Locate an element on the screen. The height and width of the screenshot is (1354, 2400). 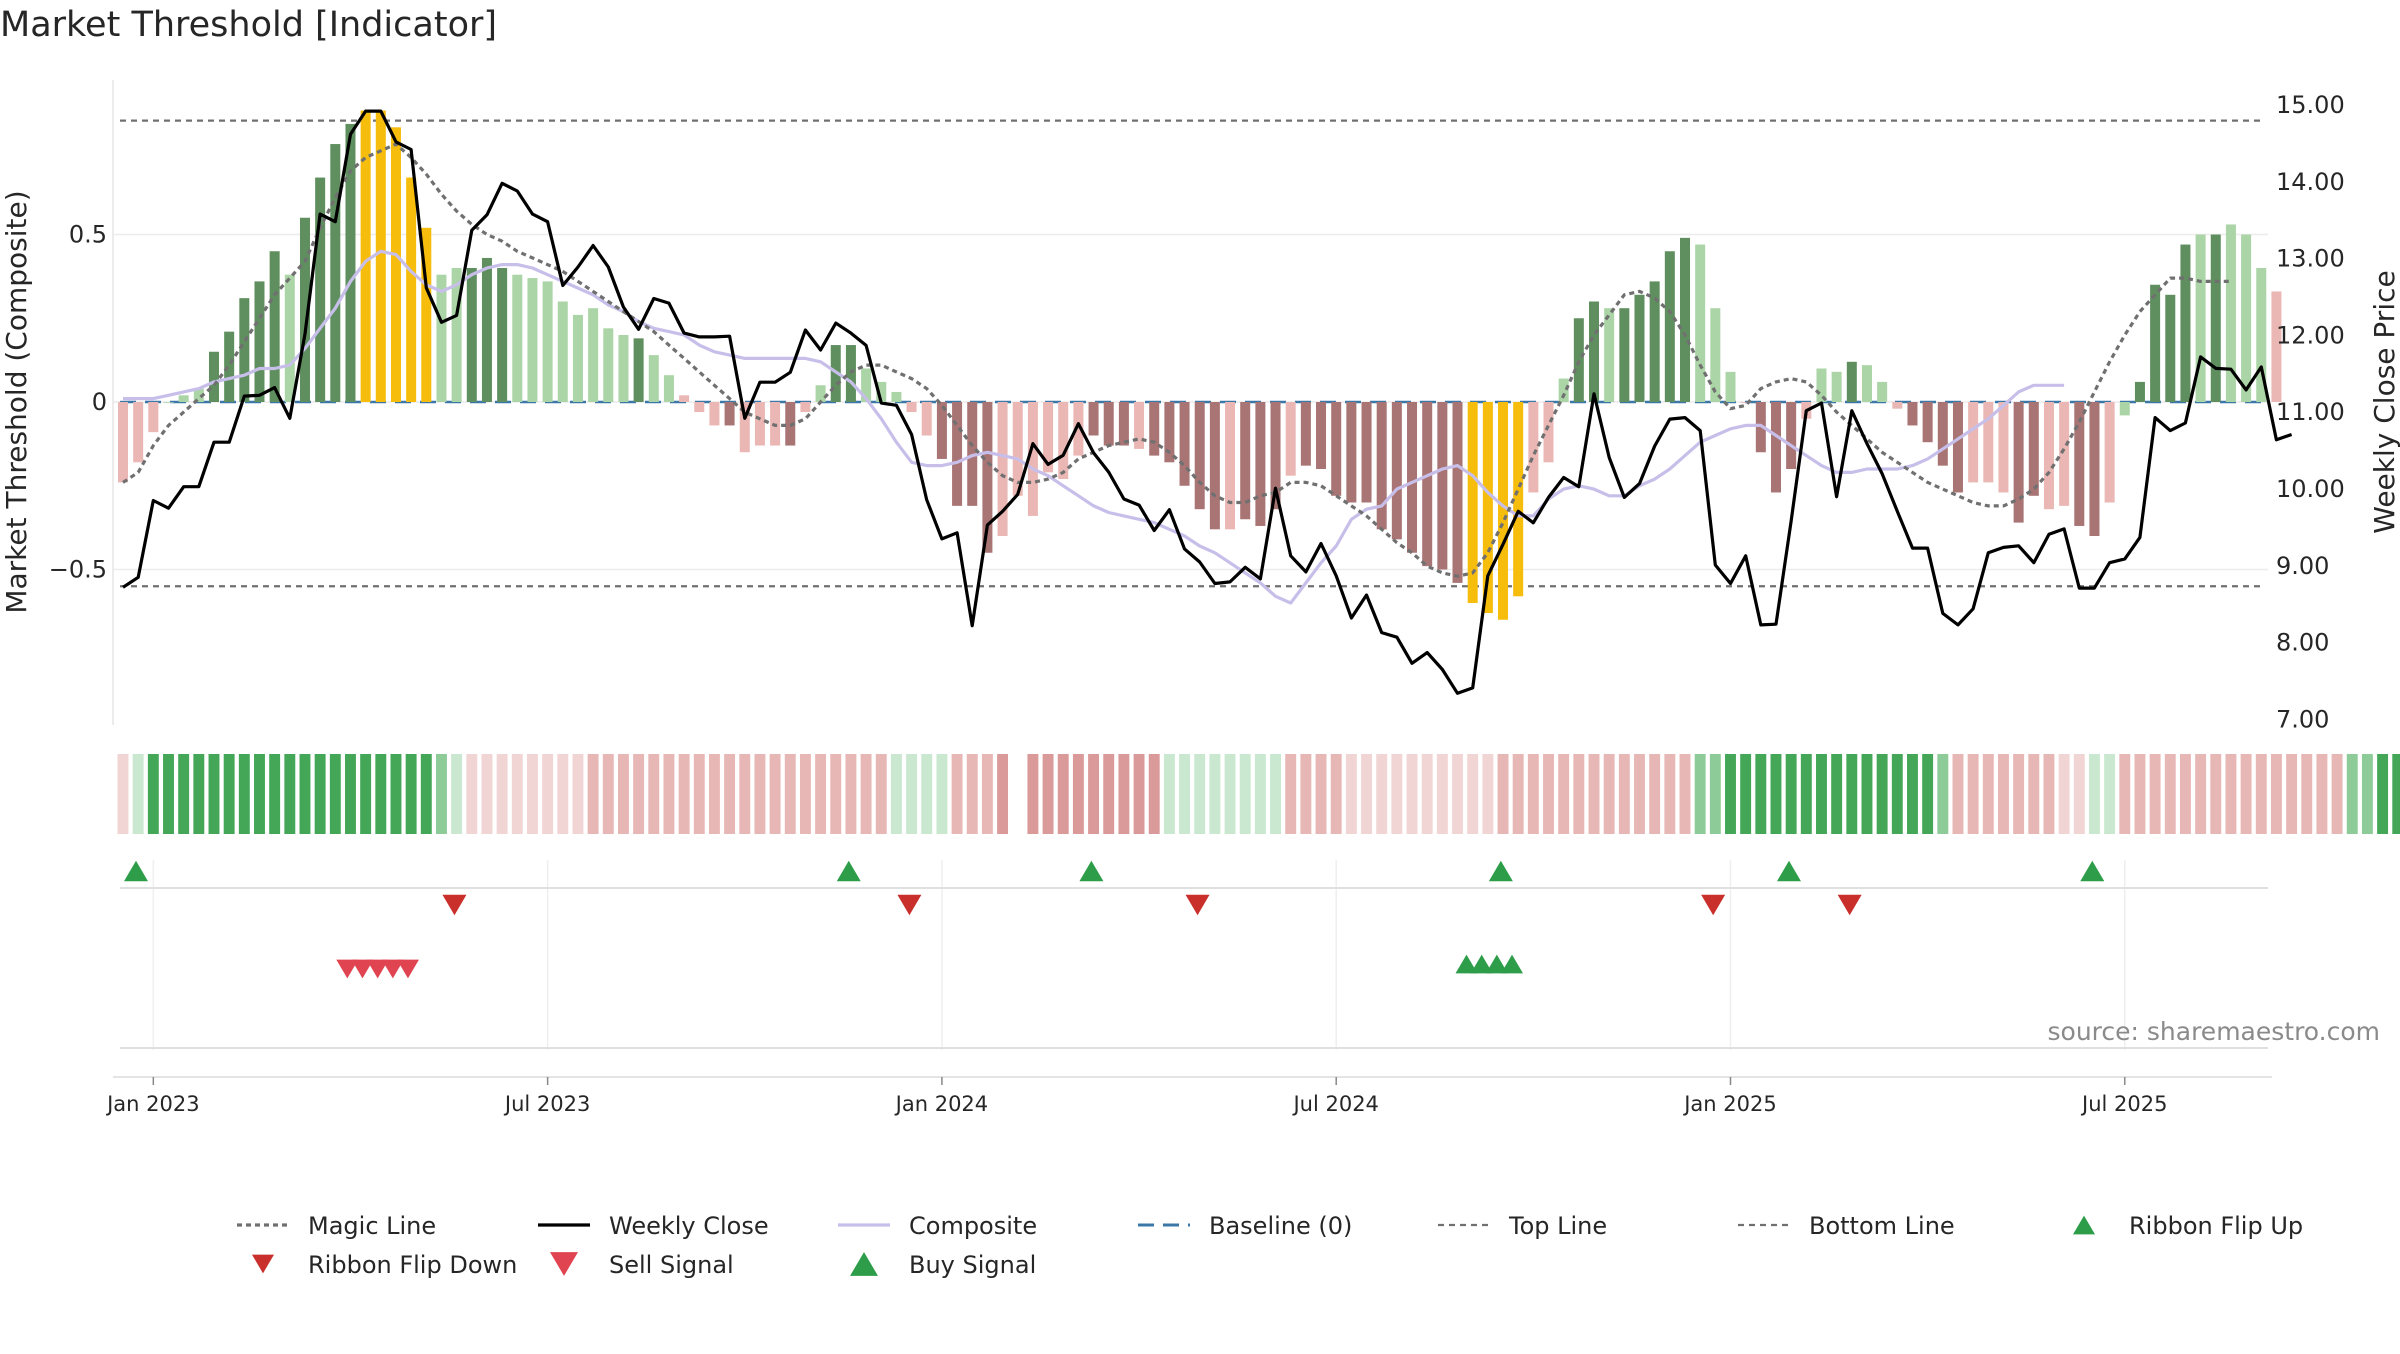
left-axis-label: Market Threshold (Composite) is located at coordinates (16, 401).